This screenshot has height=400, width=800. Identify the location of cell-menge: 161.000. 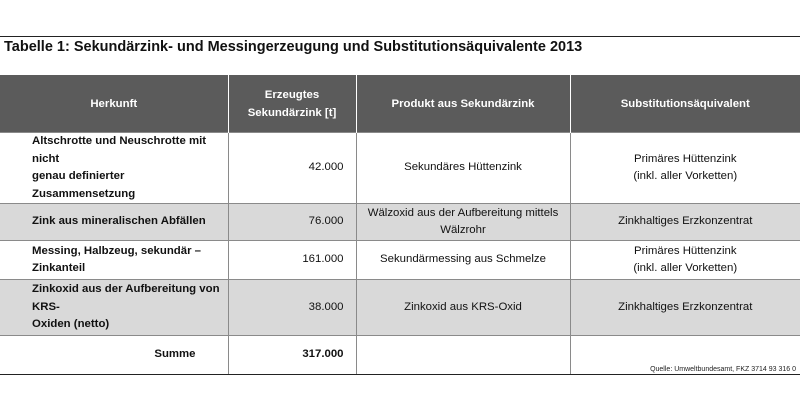
(291, 260).